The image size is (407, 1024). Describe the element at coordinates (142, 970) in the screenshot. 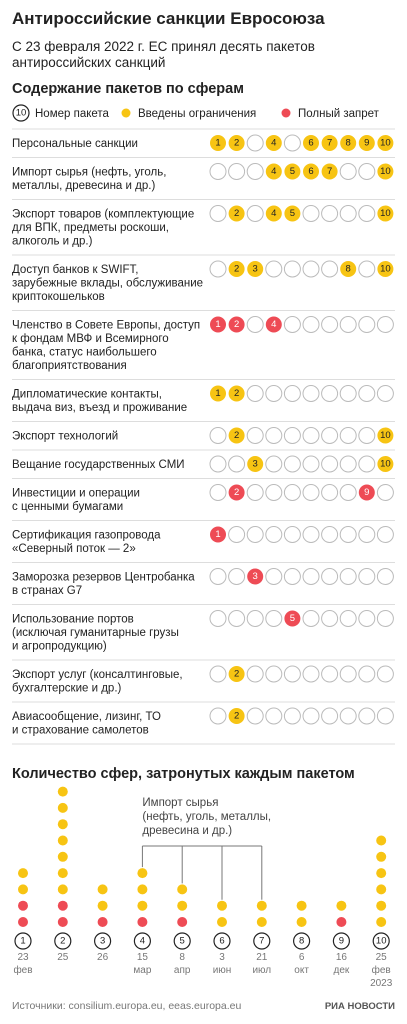

I see `package-date: мар` at that location.